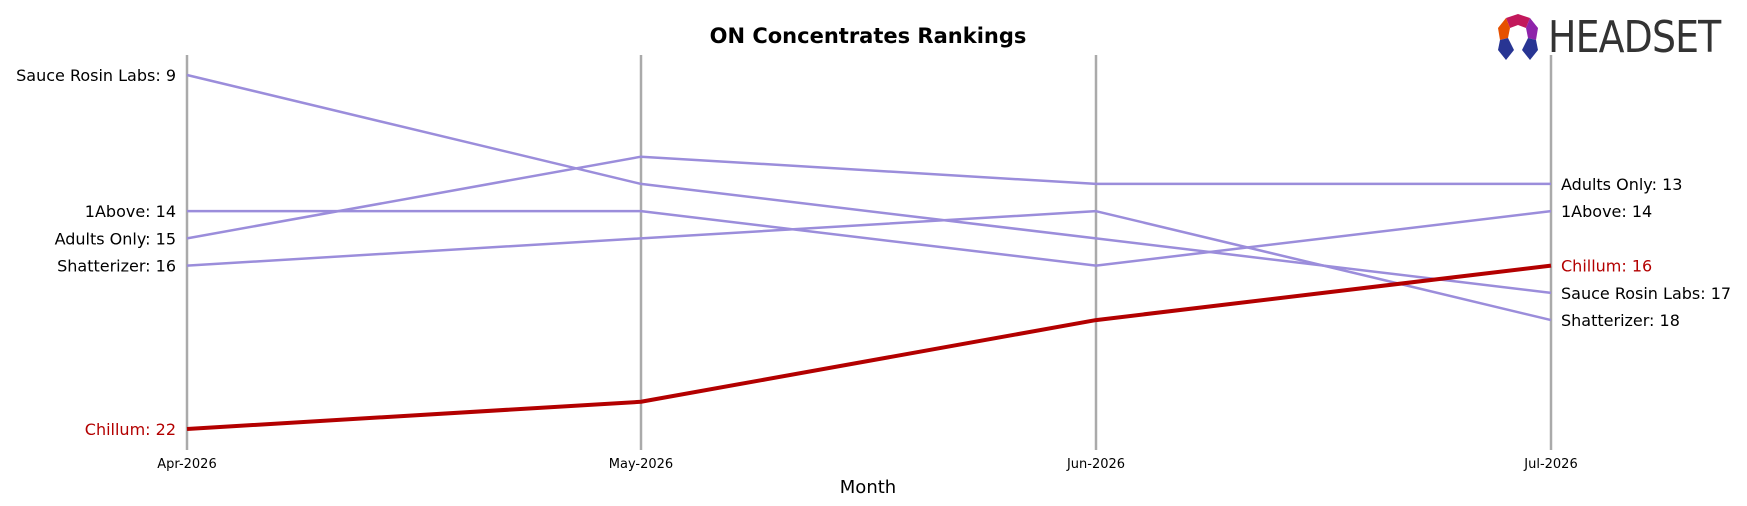 Image resolution: width=1747 pixels, height=506 pixels. What do you see at coordinates (641, 464) in the screenshot?
I see `x-tick-label: May-2026` at bounding box center [641, 464].